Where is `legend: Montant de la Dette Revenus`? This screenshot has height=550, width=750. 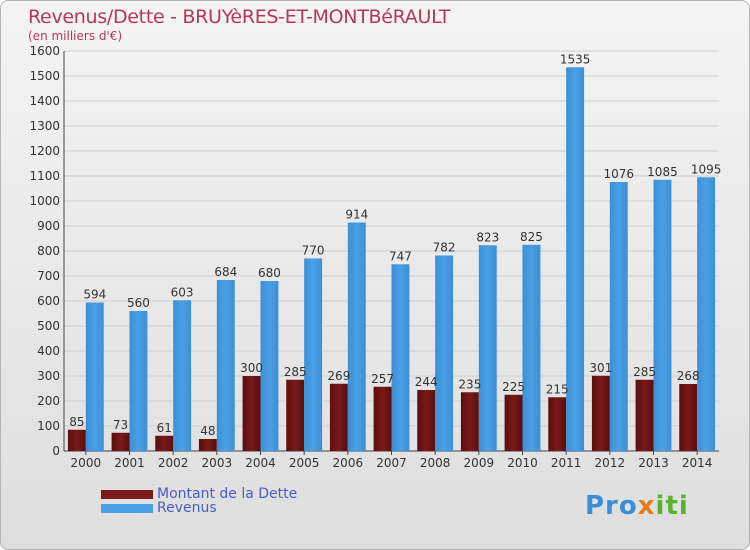
legend: Montant de la Dette Revenus is located at coordinates (199, 501).